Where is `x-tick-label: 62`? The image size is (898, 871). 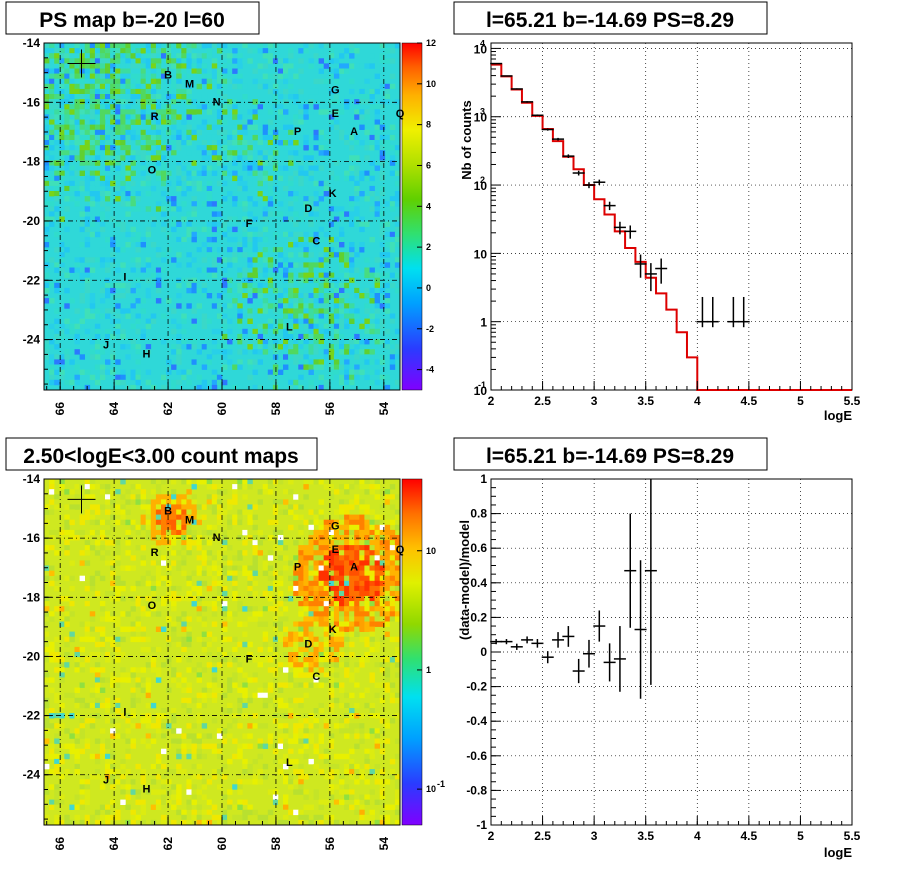 x-tick-label: 62 is located at coordinates (168, 409).